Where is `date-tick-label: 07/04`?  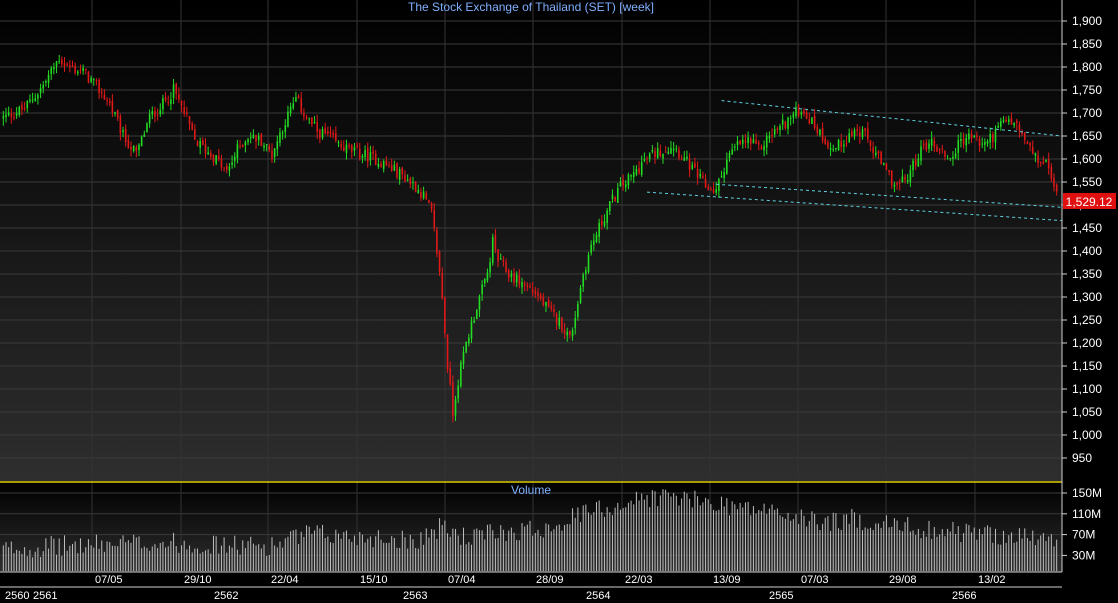 date-tick-label: 07/04 is located at coordinates (462, 580).